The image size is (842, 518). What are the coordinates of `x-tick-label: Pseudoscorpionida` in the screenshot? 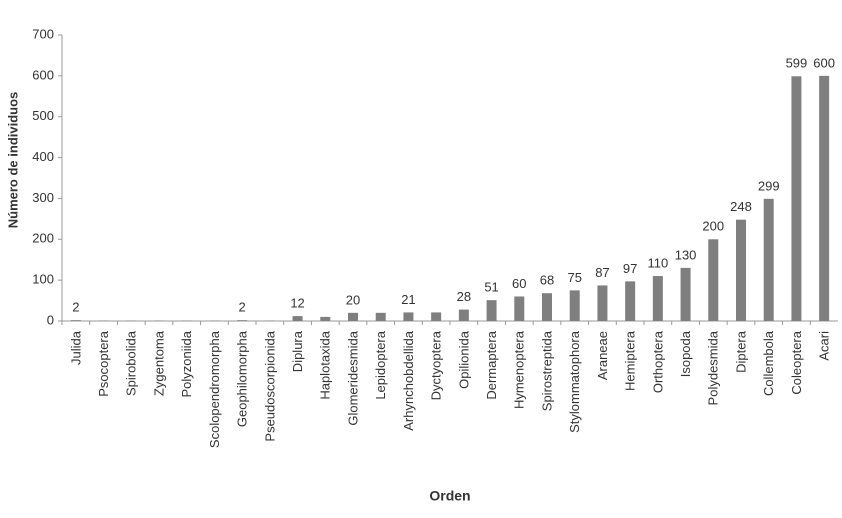 It's located at (269, 385).